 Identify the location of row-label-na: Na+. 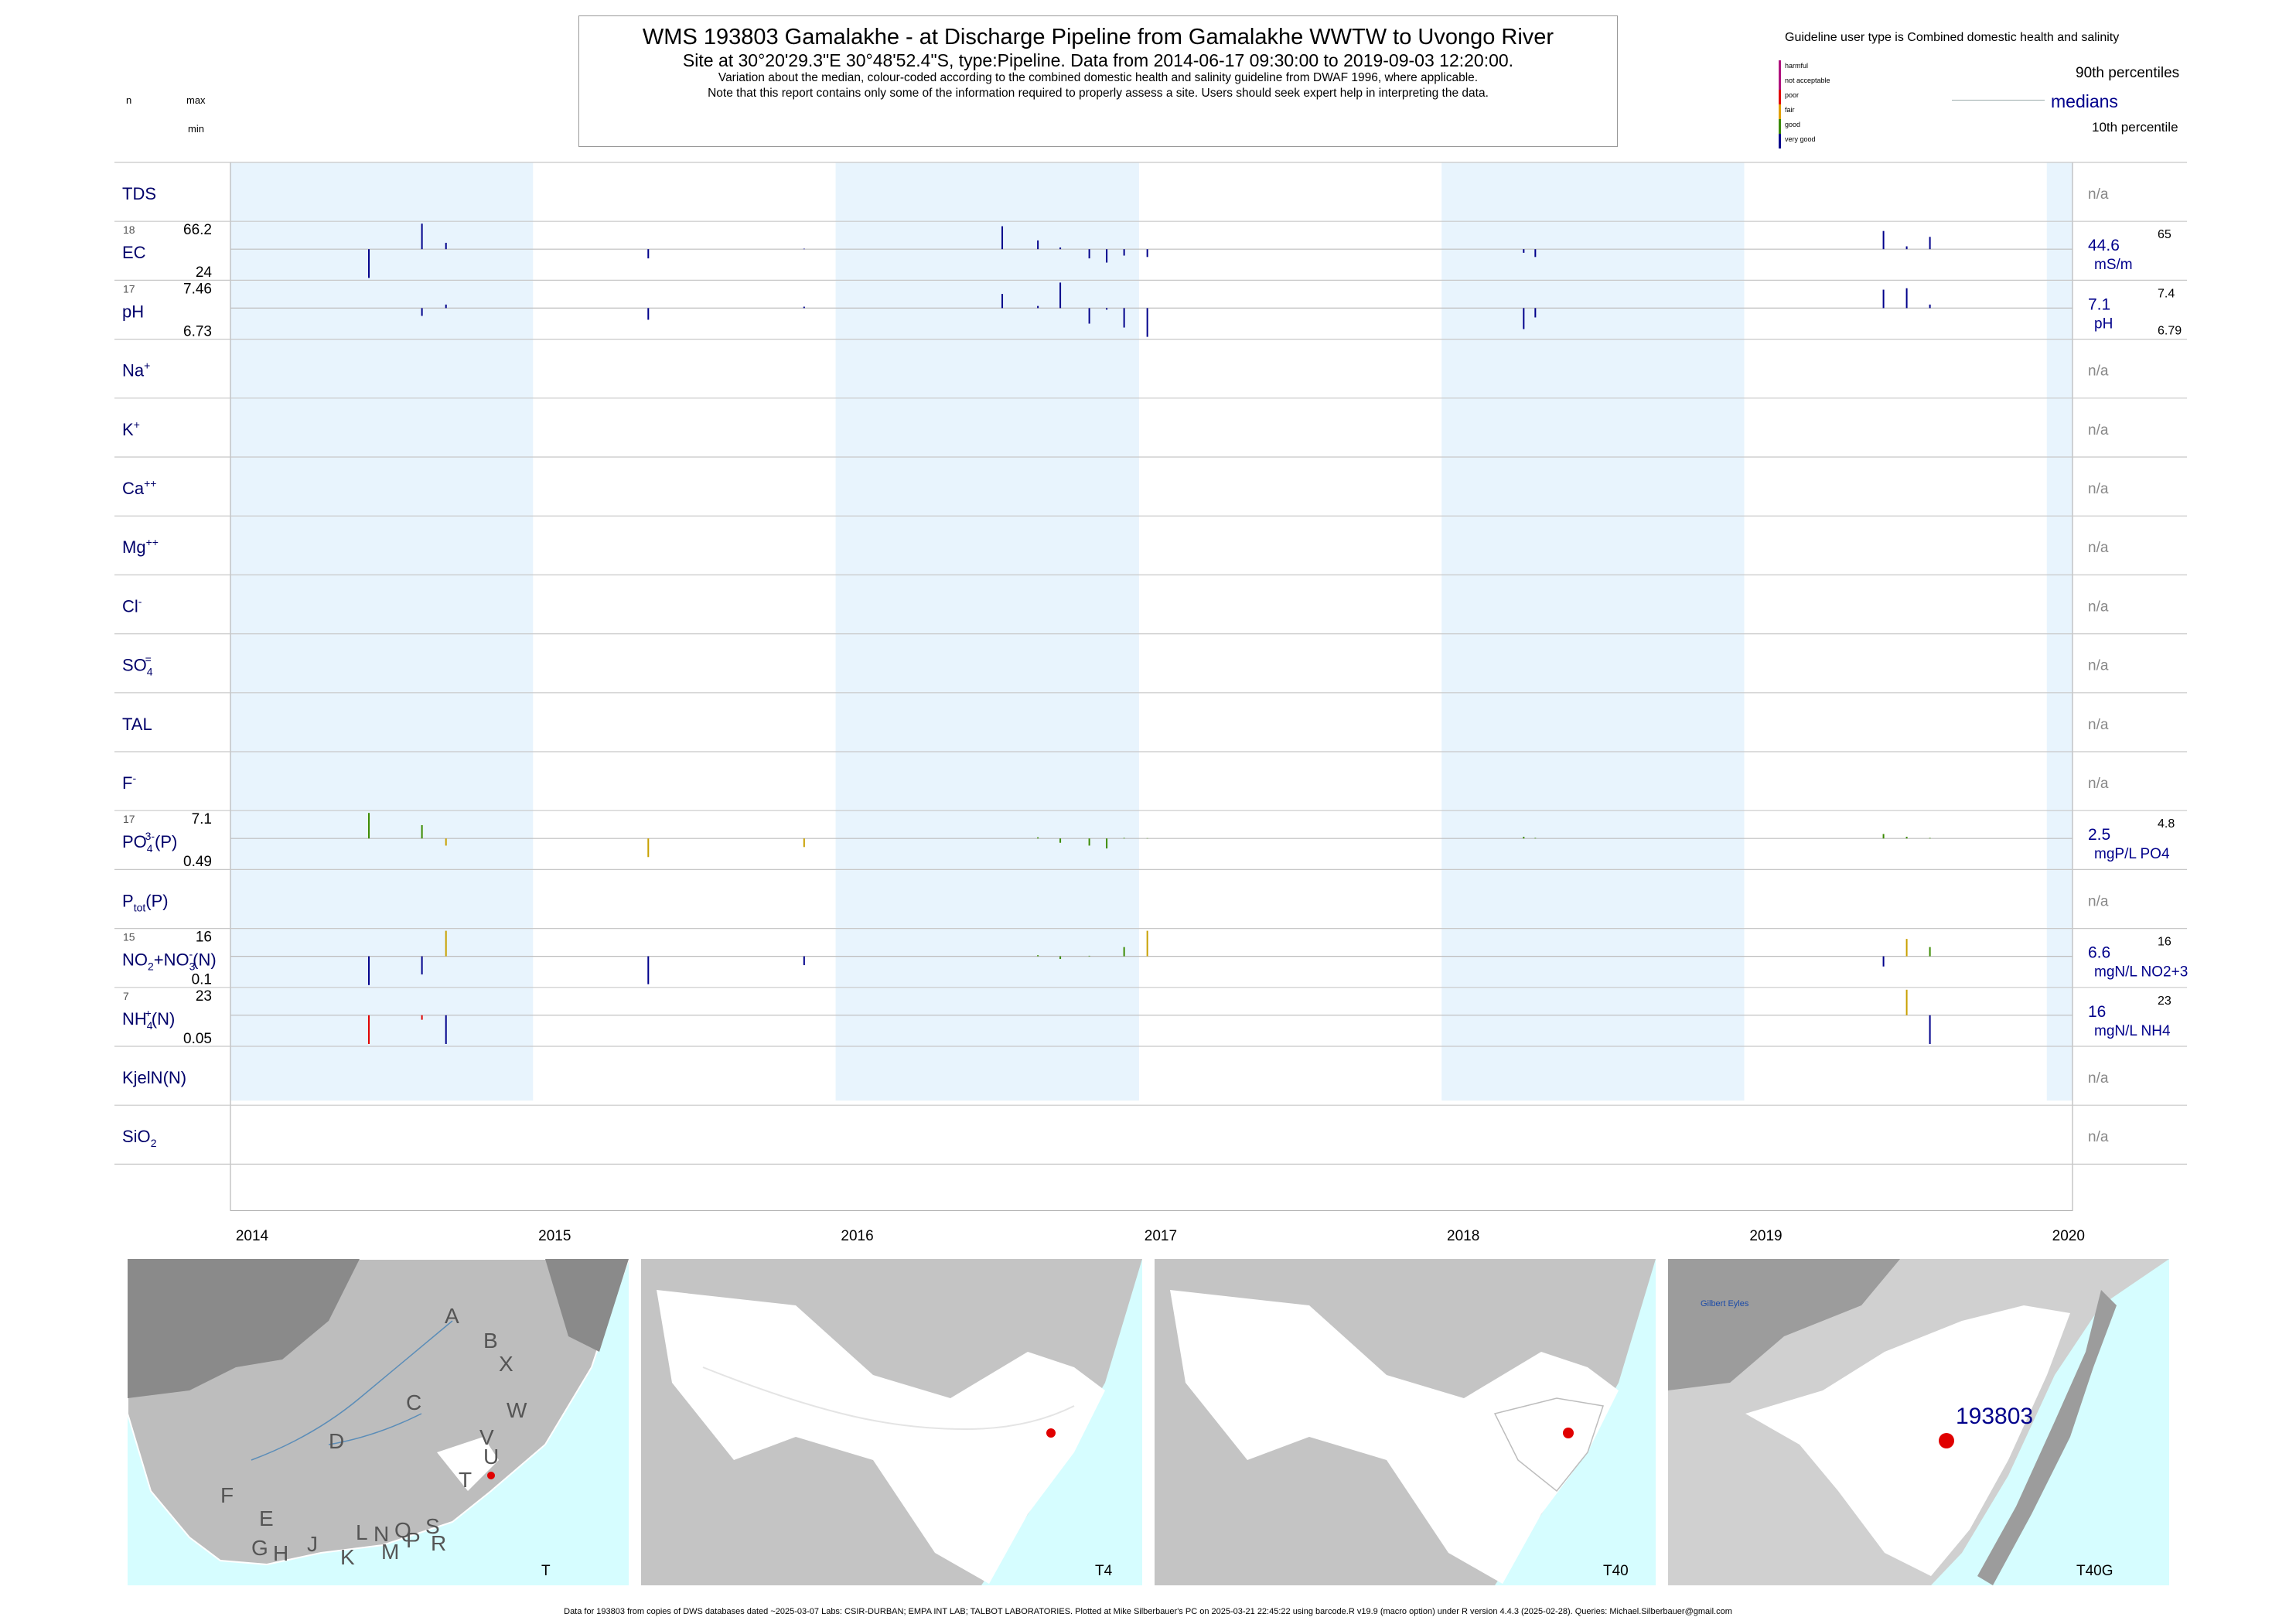
(136, 370).